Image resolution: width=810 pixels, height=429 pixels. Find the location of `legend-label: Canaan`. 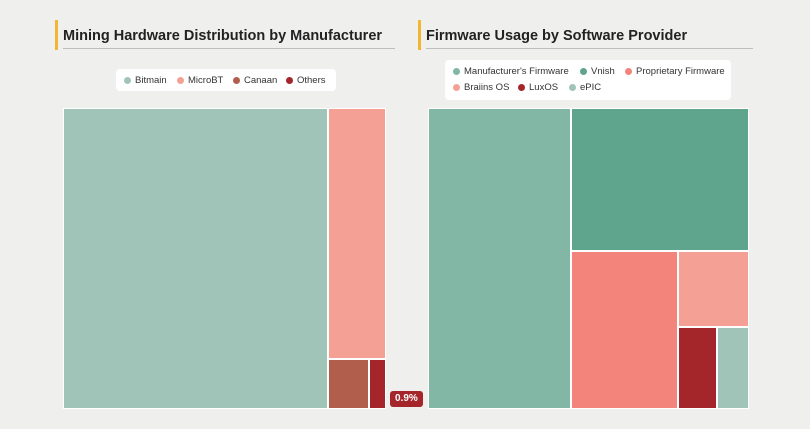

legend-label: Canaan is located at coordinates (261, 80).